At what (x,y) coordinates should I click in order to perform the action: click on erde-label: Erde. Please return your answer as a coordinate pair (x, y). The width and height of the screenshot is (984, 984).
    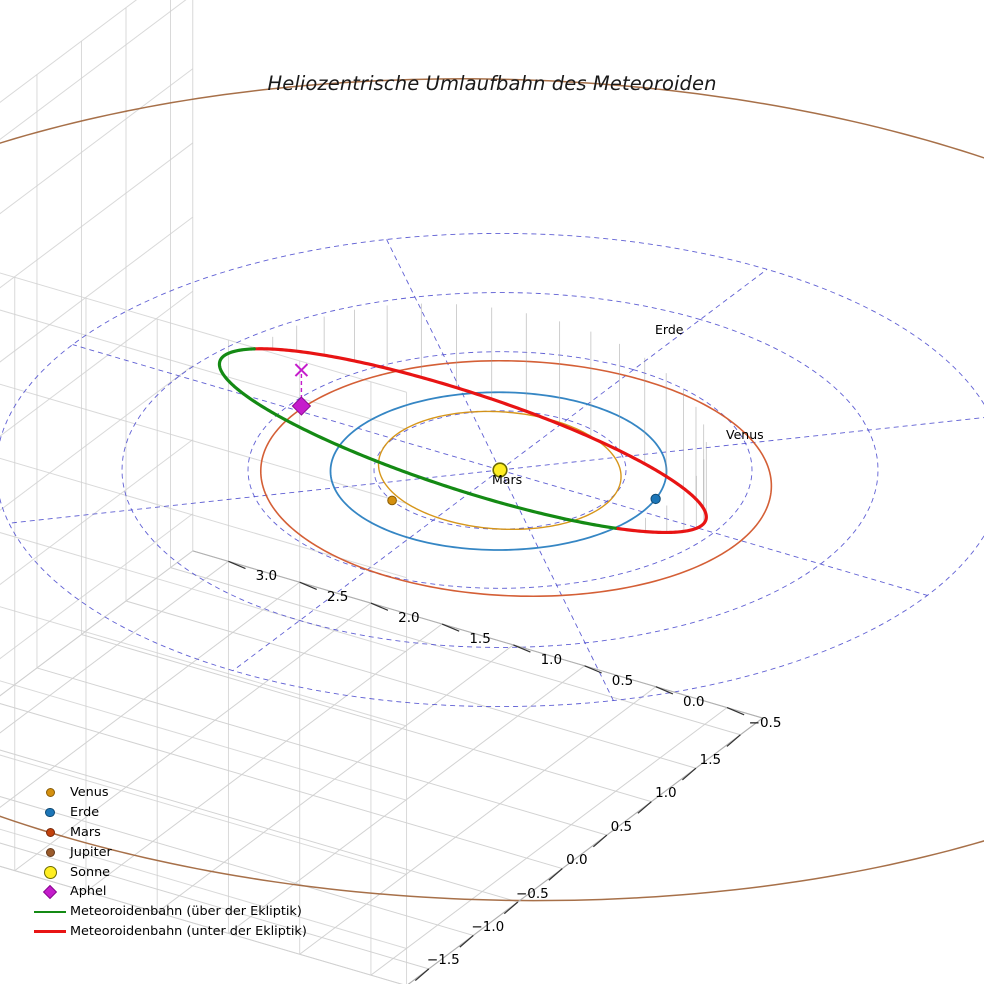
    Looking at the image, I should click on (669, 329).